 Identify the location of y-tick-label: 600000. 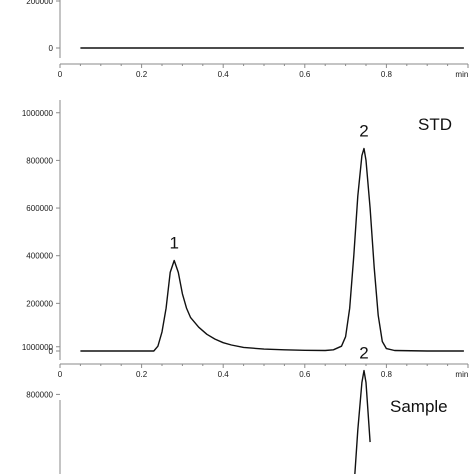
(39, 208).